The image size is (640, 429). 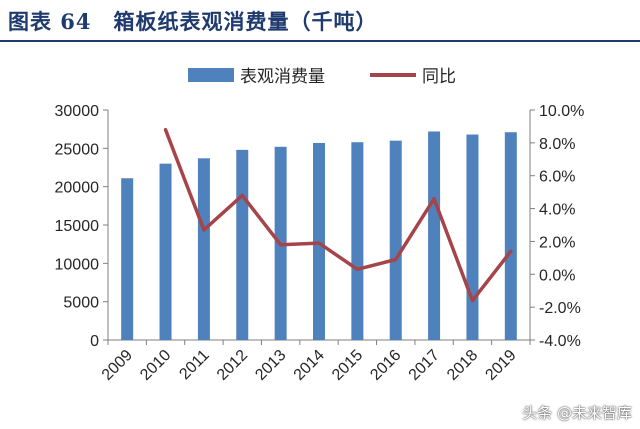 I want to click on legend: 表观消费量 同比, so click(x=322, y=77).